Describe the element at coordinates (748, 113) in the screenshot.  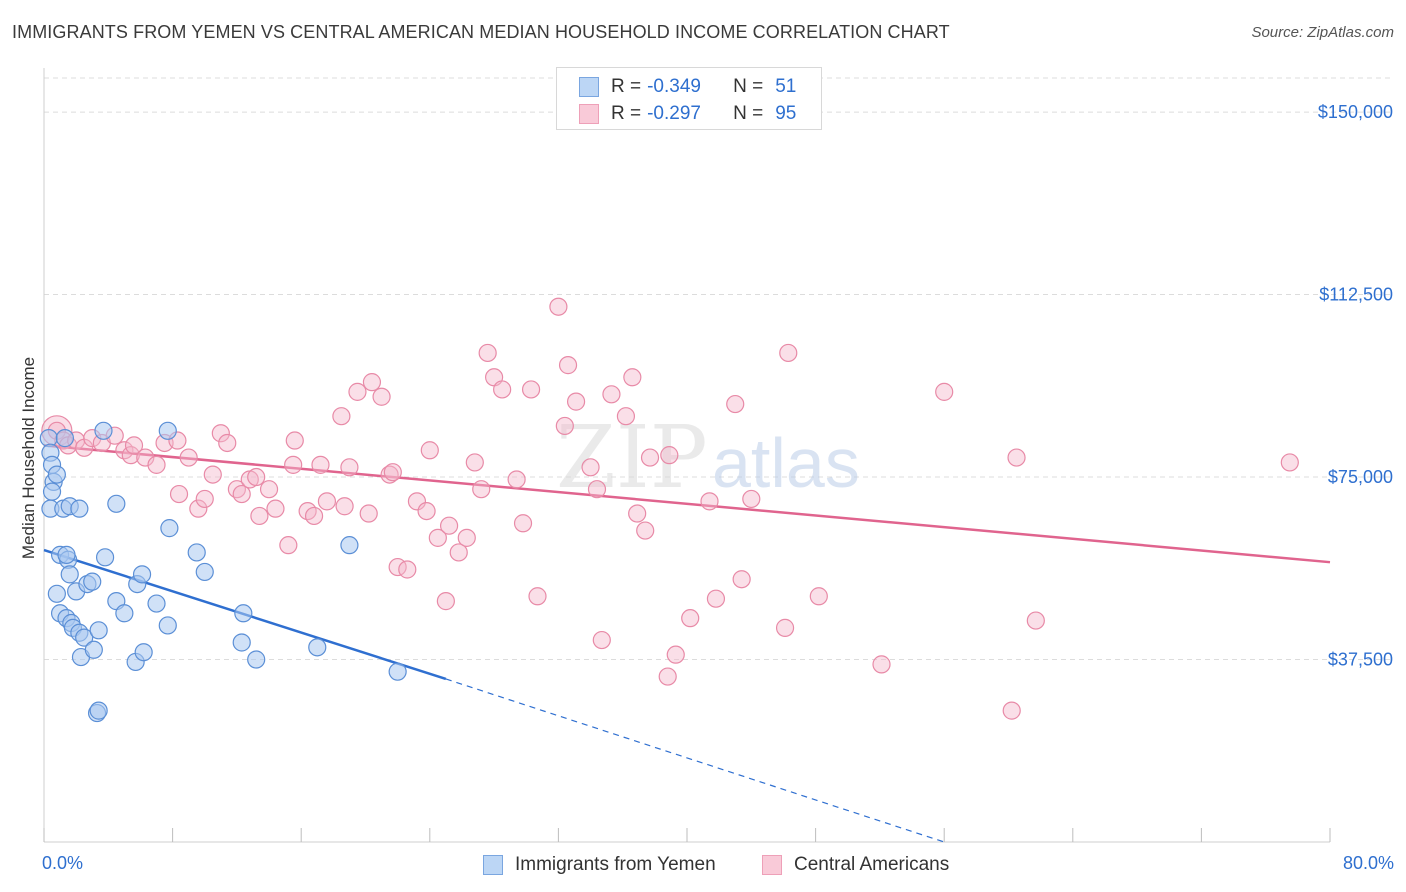
I see `legend-n-label: N =` at that location.